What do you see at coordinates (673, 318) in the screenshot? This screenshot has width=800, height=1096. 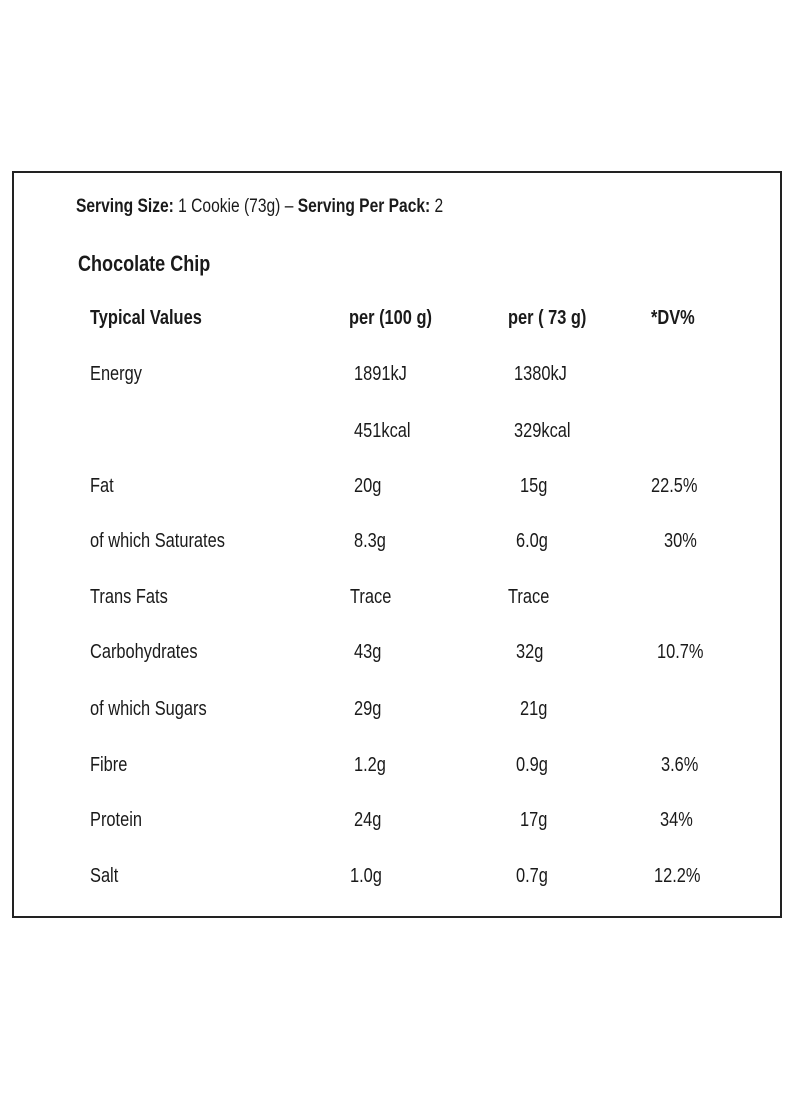 I see `header-dv-percent: *DV%` at bounding box center [673, 318].